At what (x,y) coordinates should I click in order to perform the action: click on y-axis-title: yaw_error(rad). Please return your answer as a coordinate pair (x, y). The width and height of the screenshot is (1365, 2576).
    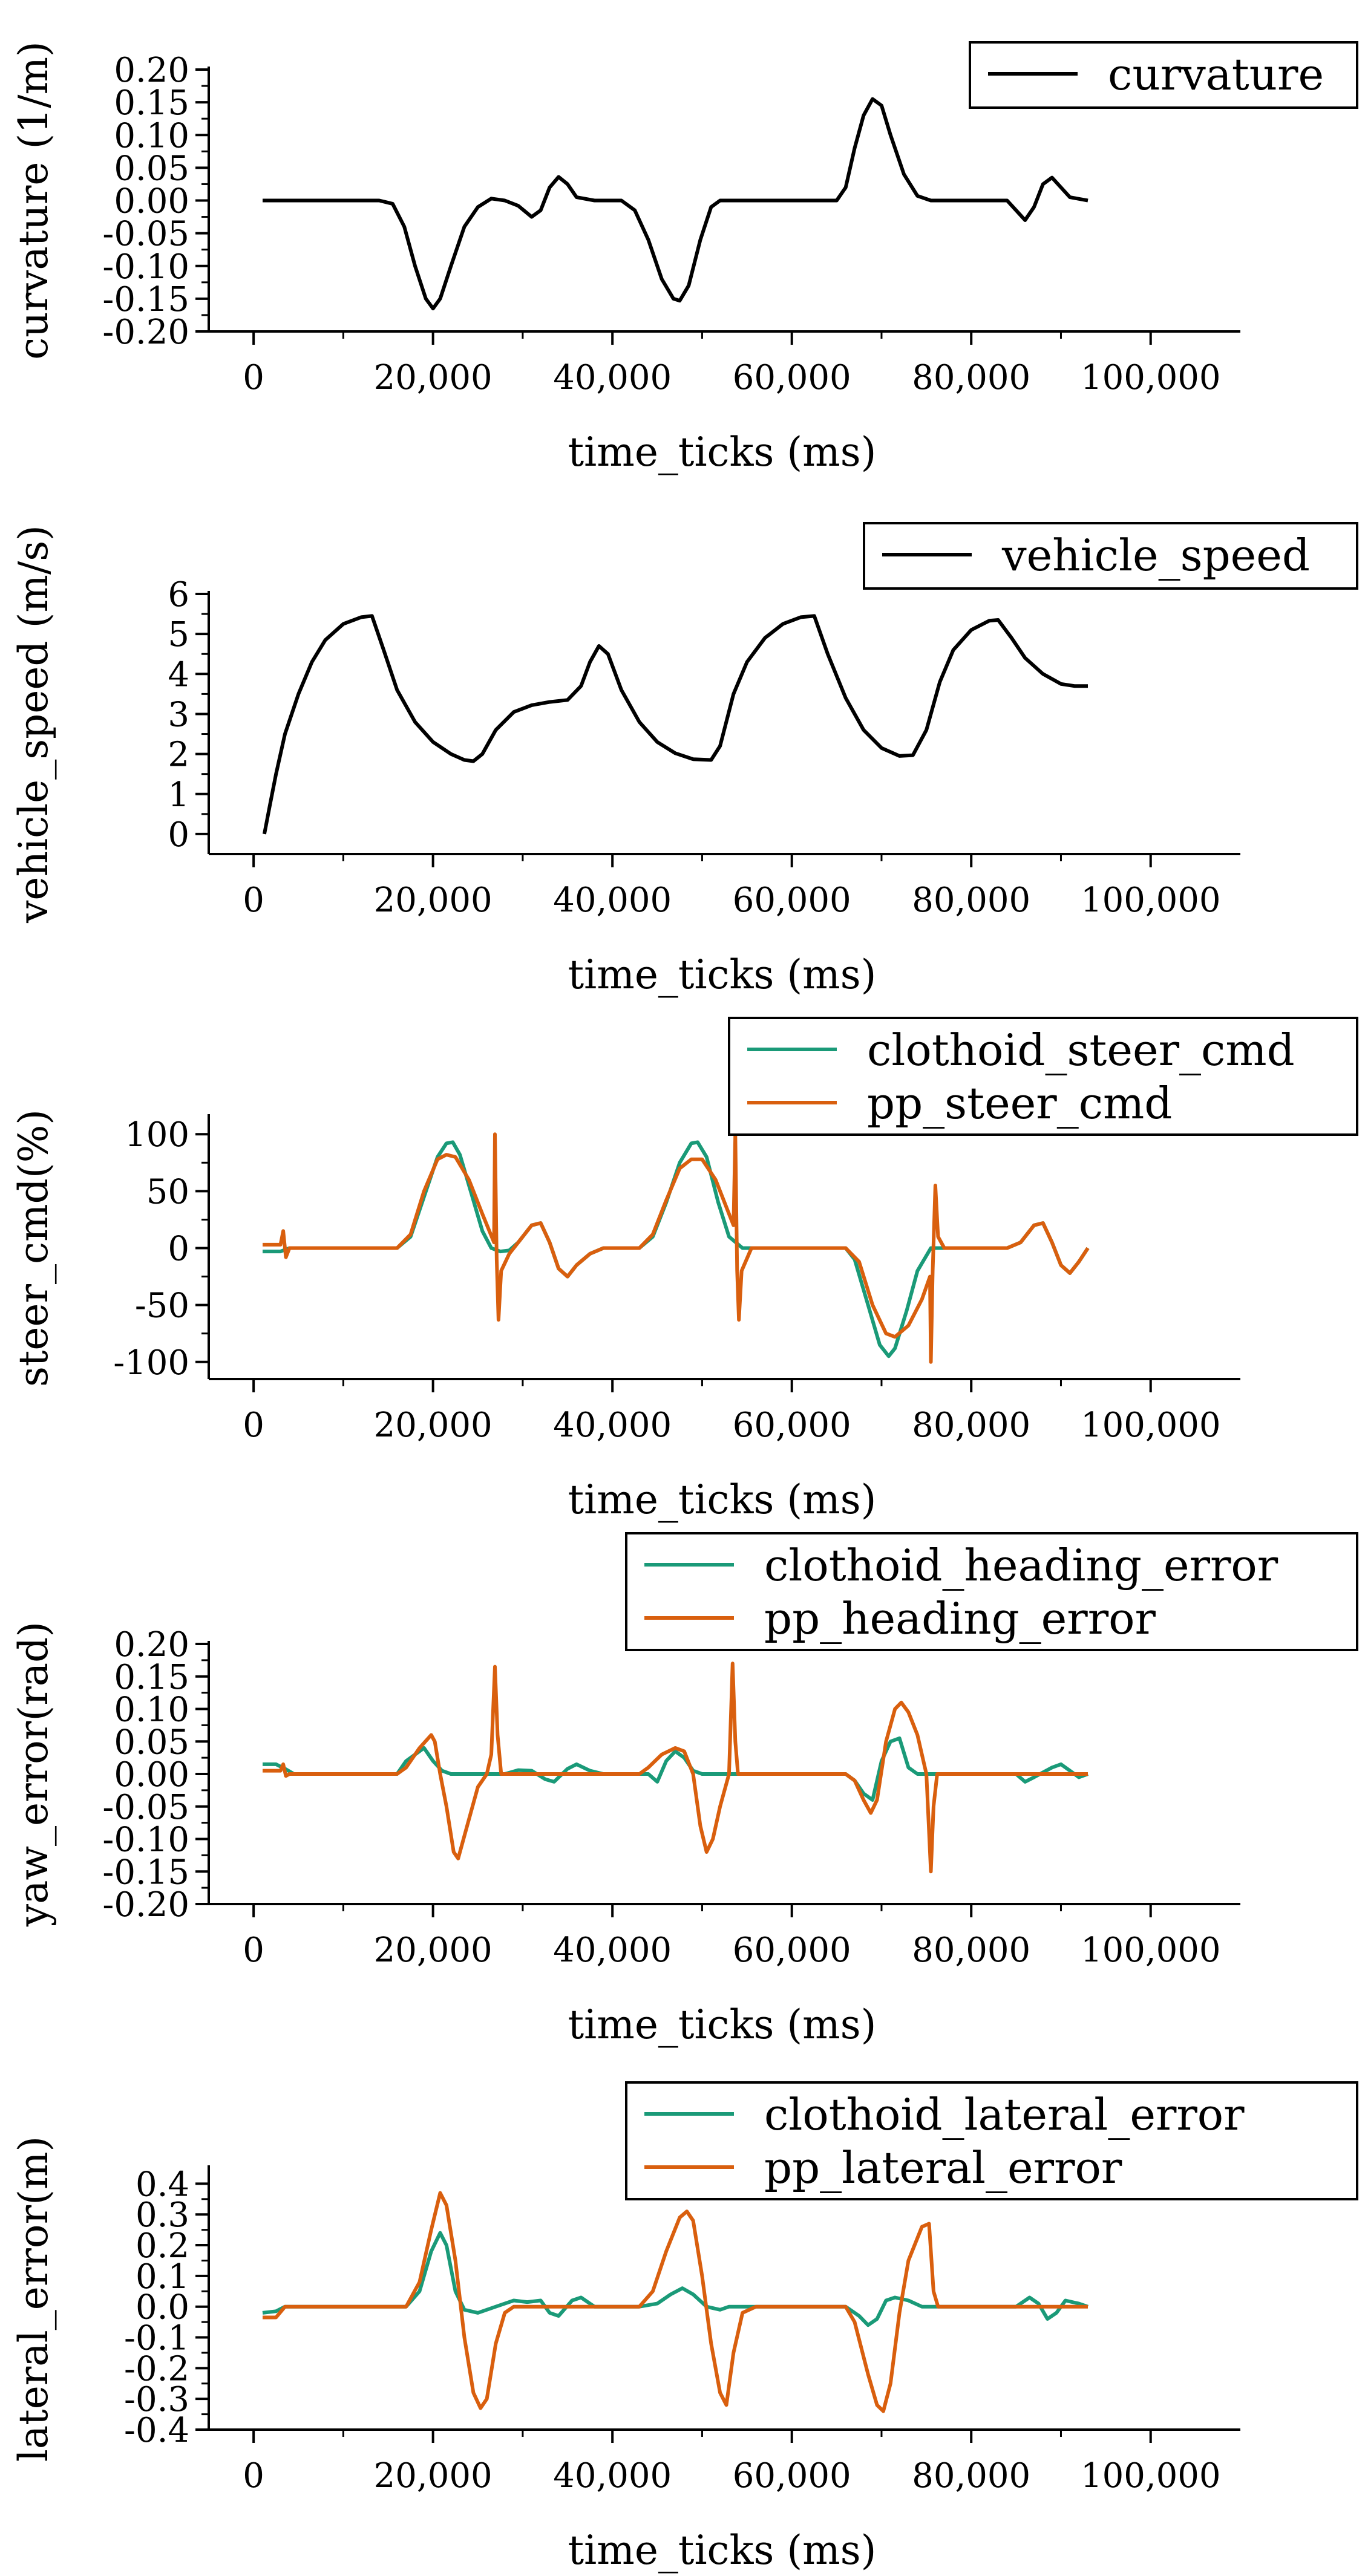
    Looking at the image, I should click on (33, 1774).